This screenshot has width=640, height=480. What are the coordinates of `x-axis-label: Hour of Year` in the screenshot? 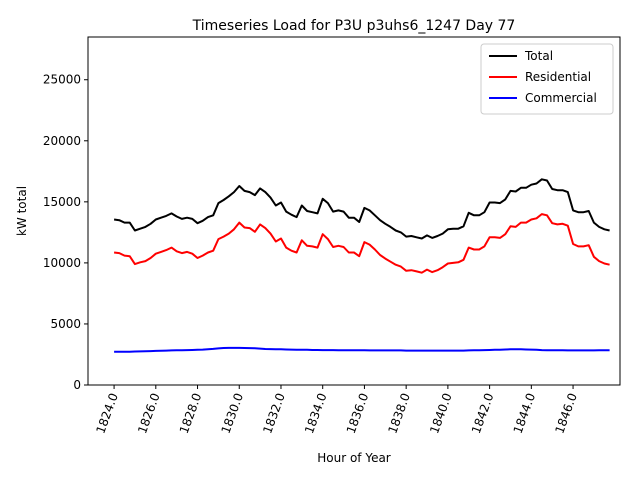 It's located at (354, 458).